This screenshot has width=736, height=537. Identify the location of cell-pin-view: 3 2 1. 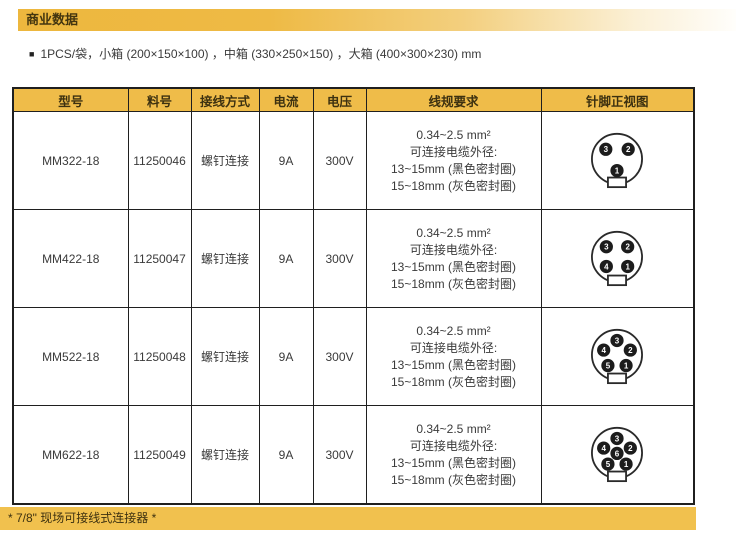
(617, 160).